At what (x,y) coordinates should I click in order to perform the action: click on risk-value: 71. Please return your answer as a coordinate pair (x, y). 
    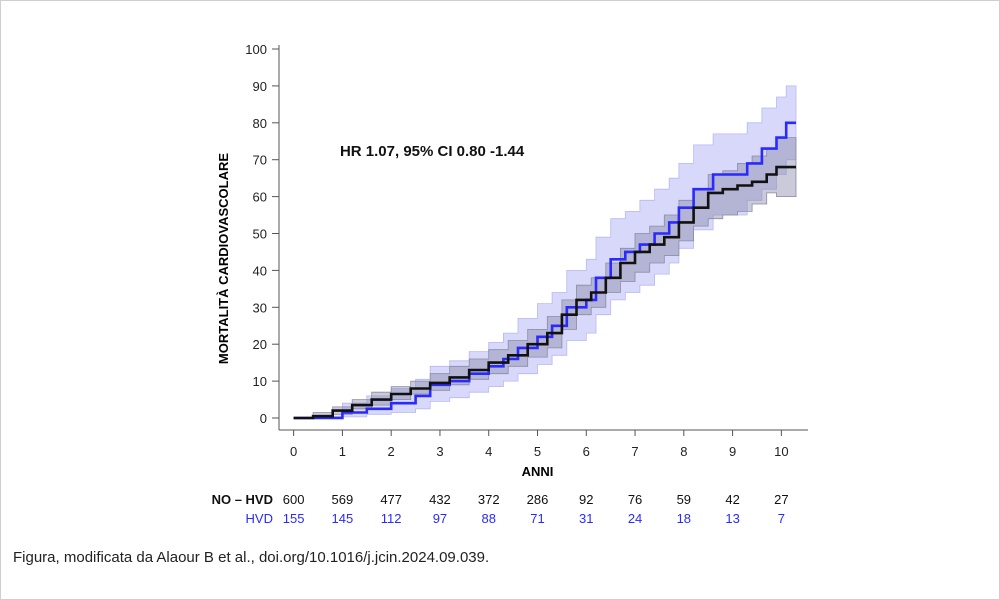
    Looking at the image, I should click on (537, 518).